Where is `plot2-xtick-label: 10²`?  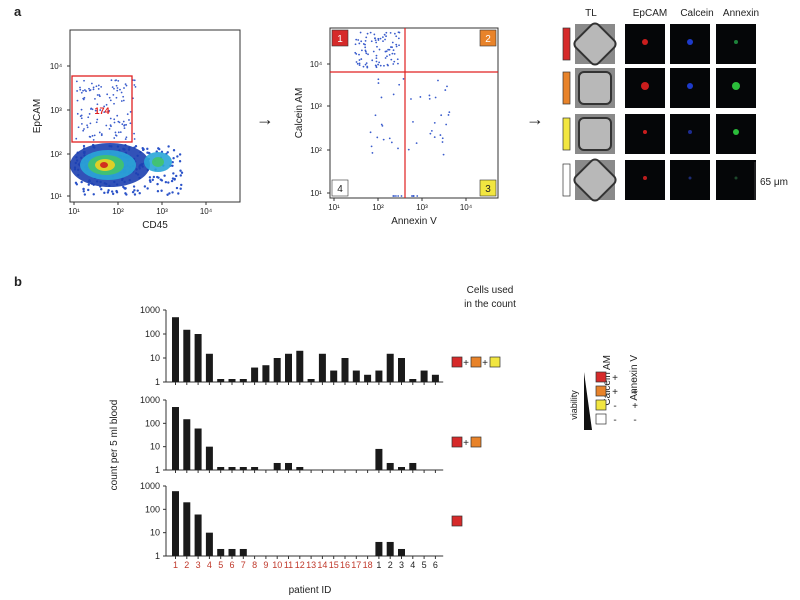
plot2-xtick-label: 10² is located at coordinates (378, 207).